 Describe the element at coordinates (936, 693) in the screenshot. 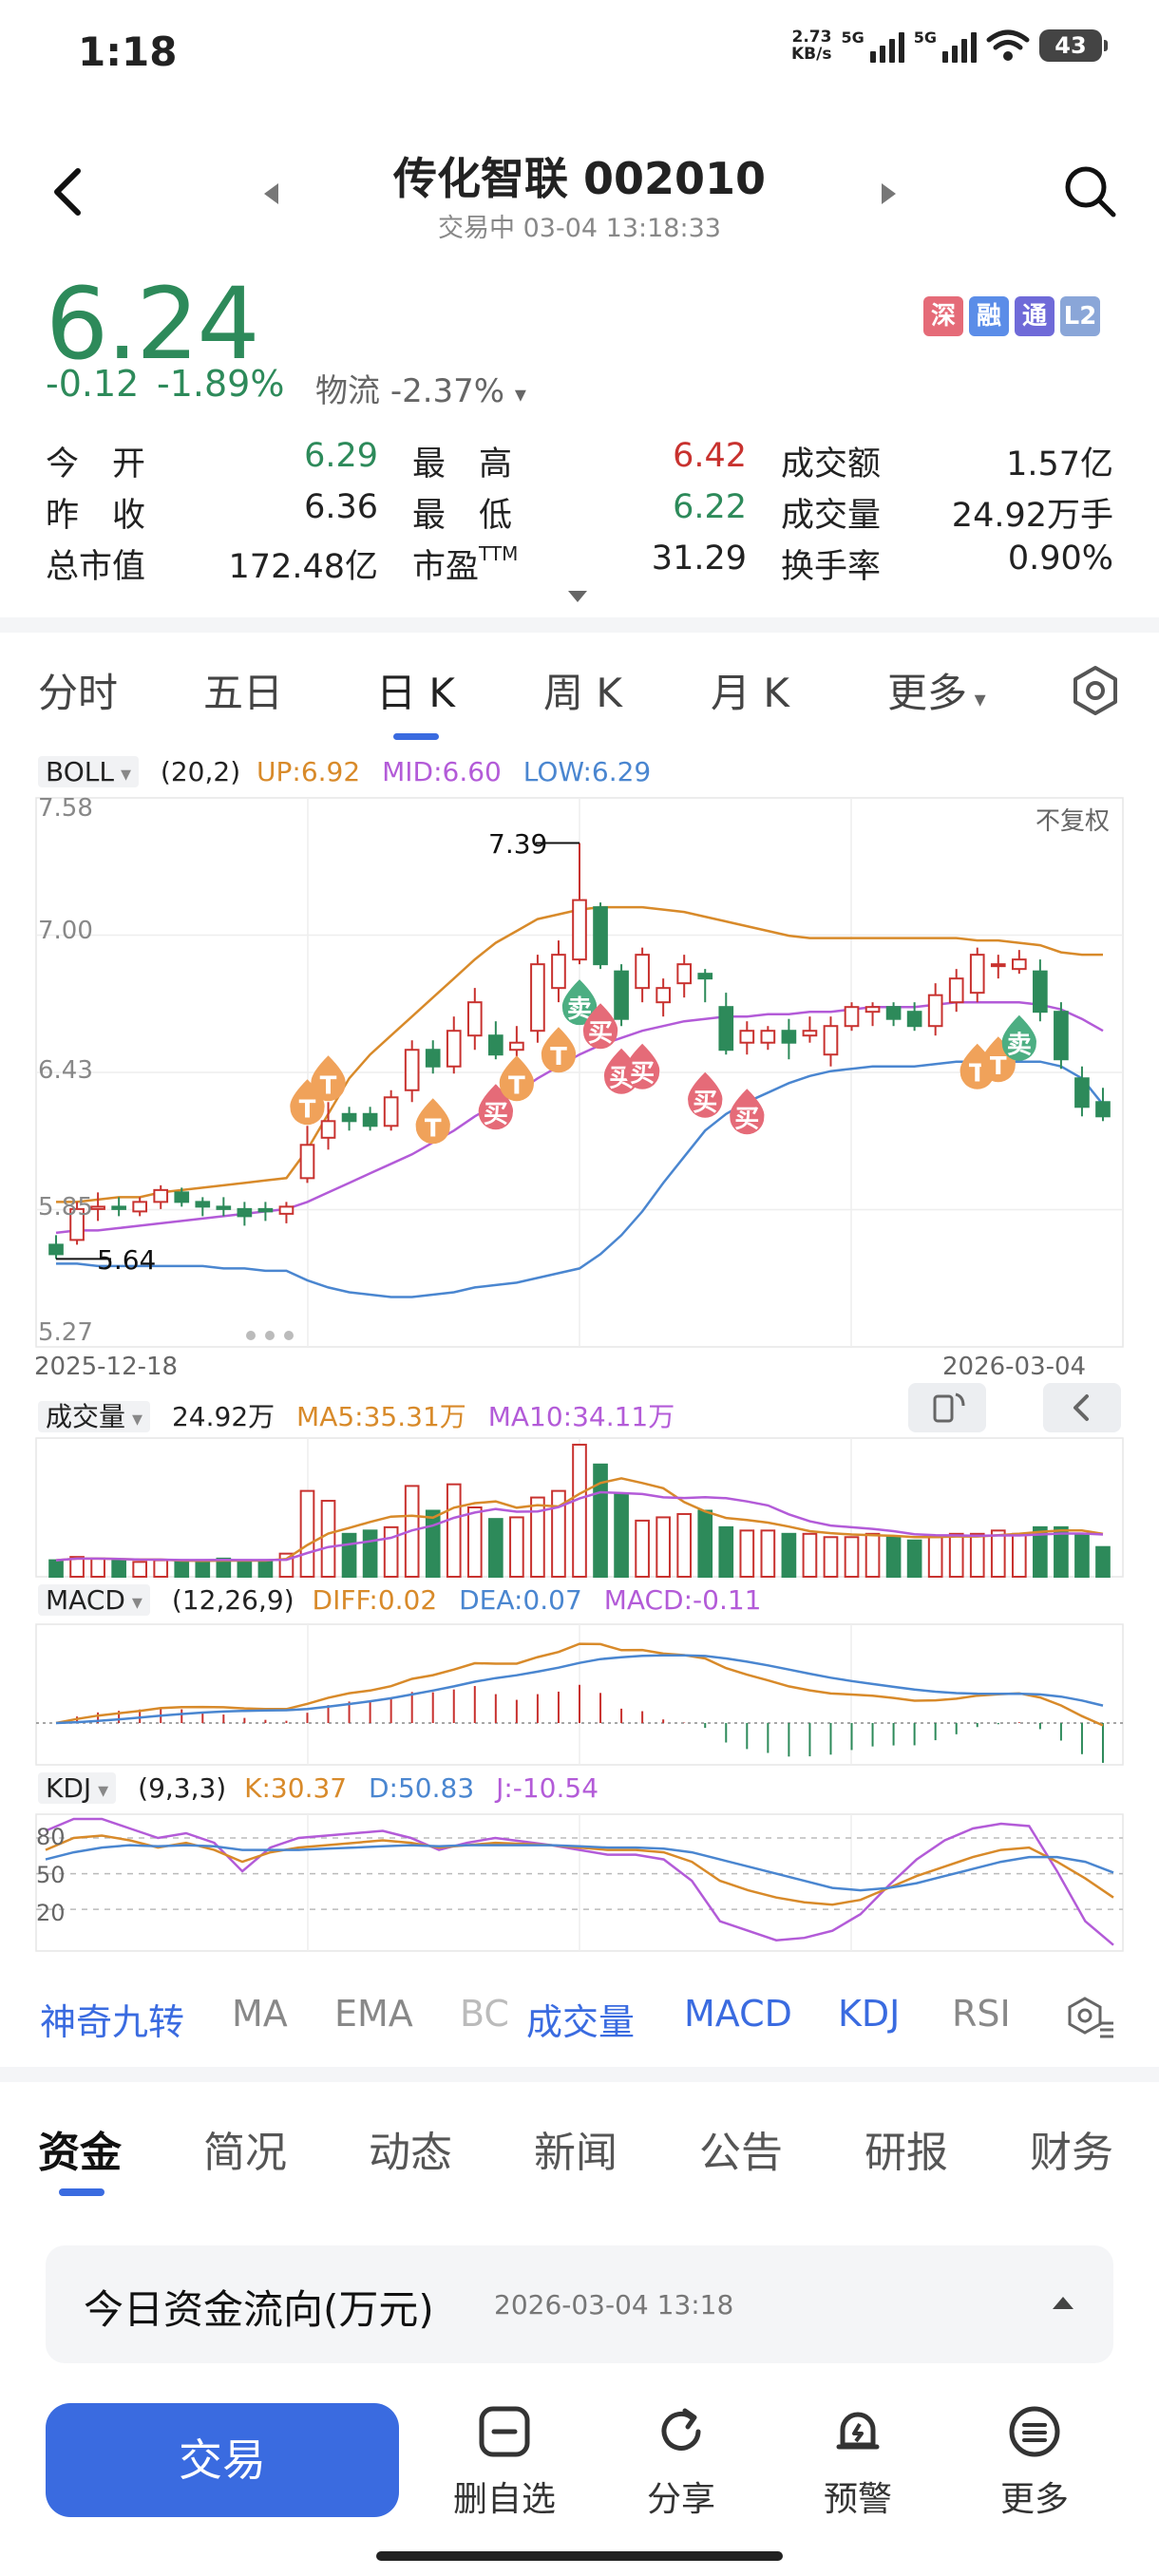

I see `tab-more: 更多 ▾` at that location.